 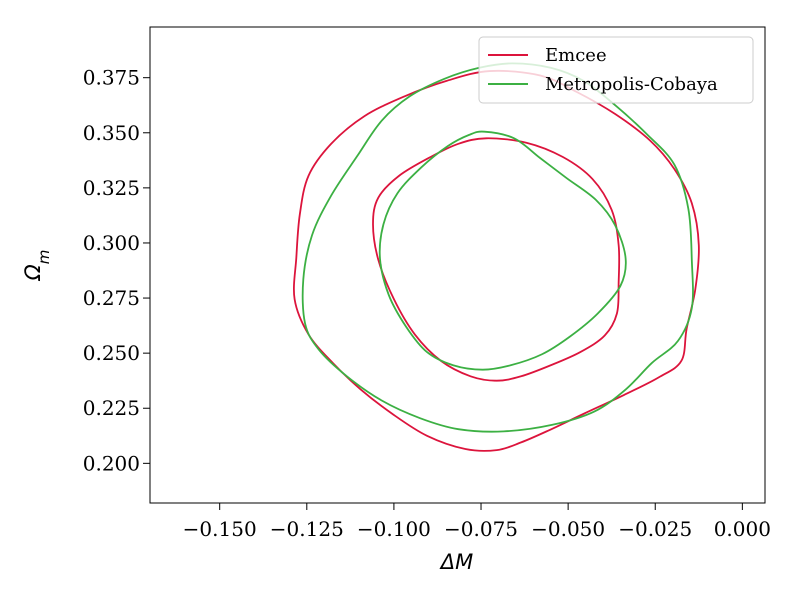 What do you see at coordinates (111, 133) in the screenshot?
I see `y-tick-label: 0.350` at bounding box center [111, 133].